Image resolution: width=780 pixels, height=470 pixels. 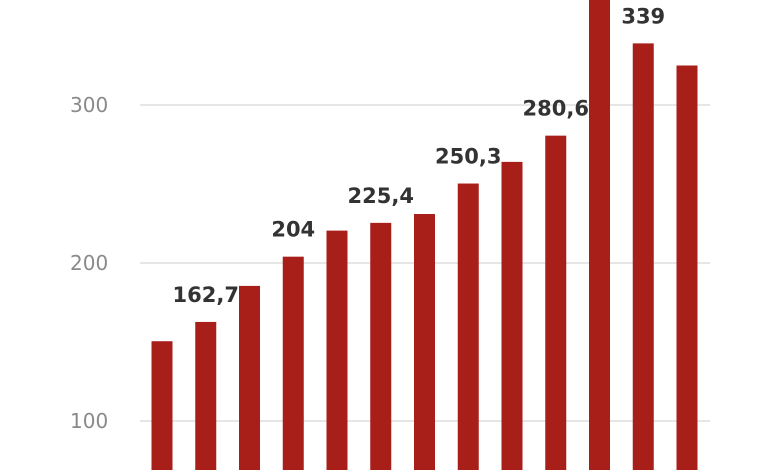 What do you see at coordinates (643, 16) in the screenshot?
I see `data-label-12: 339` at bounding box center [643, 16].